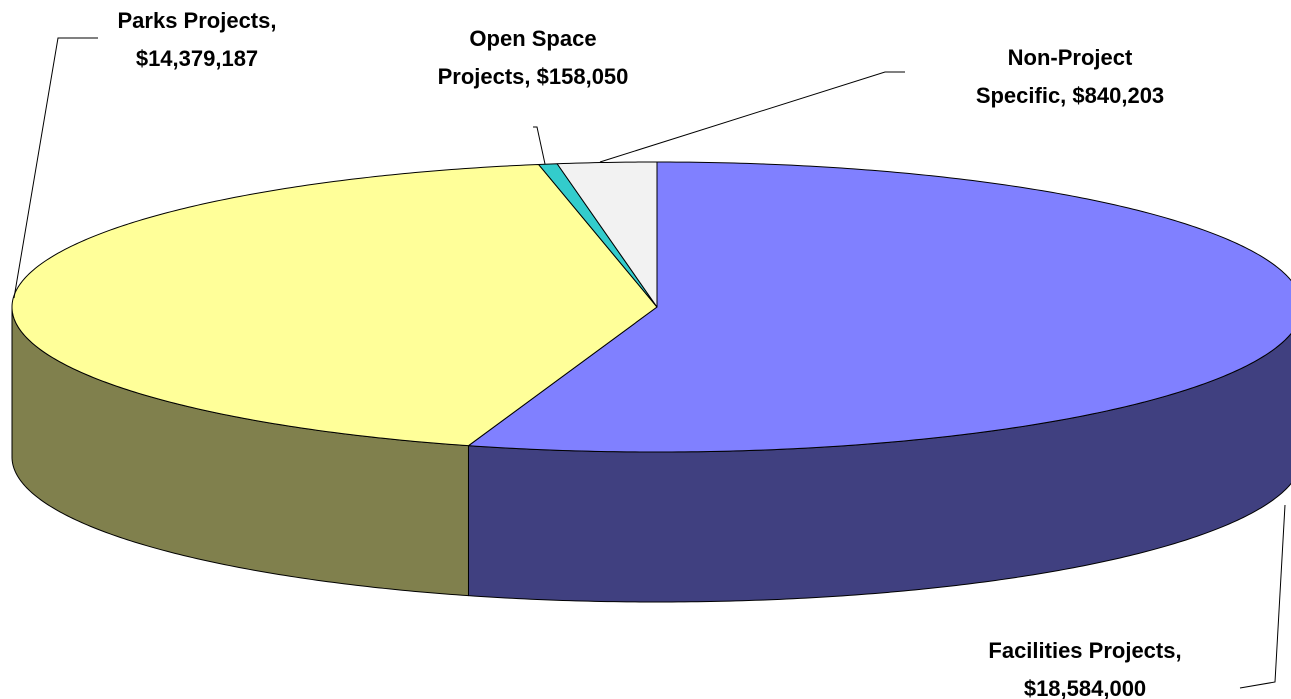 Image resolution: width=1291 pixels, height=699 pixels. I want to click on data-label: Parks Projects, $14,379,187, so click(197, 39).